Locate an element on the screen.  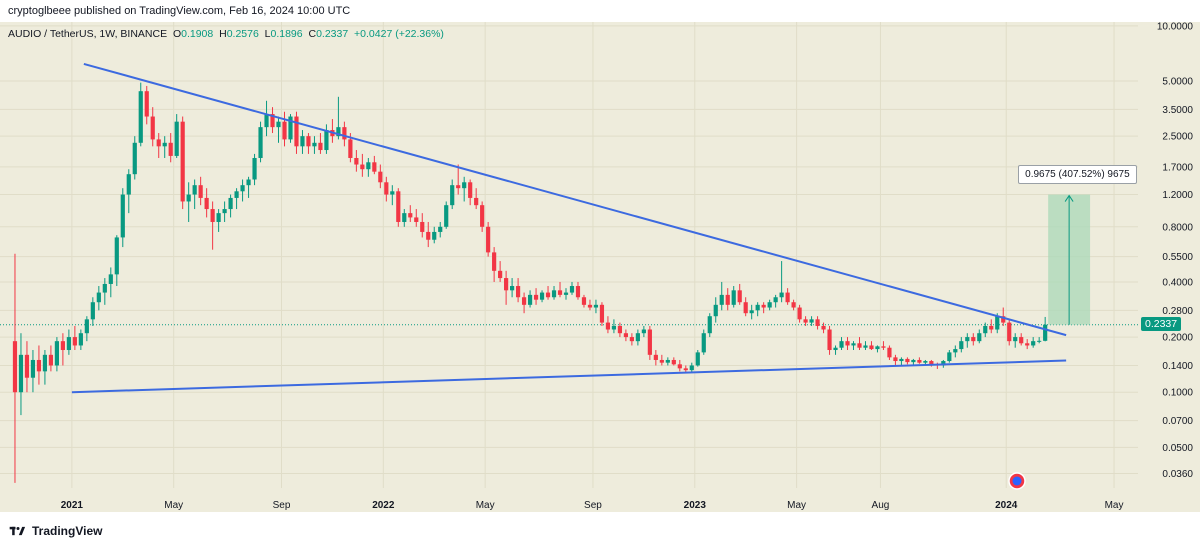
measure-label: 0.9675 (407.52%) 9675 is located at coordinates (1077, 174).